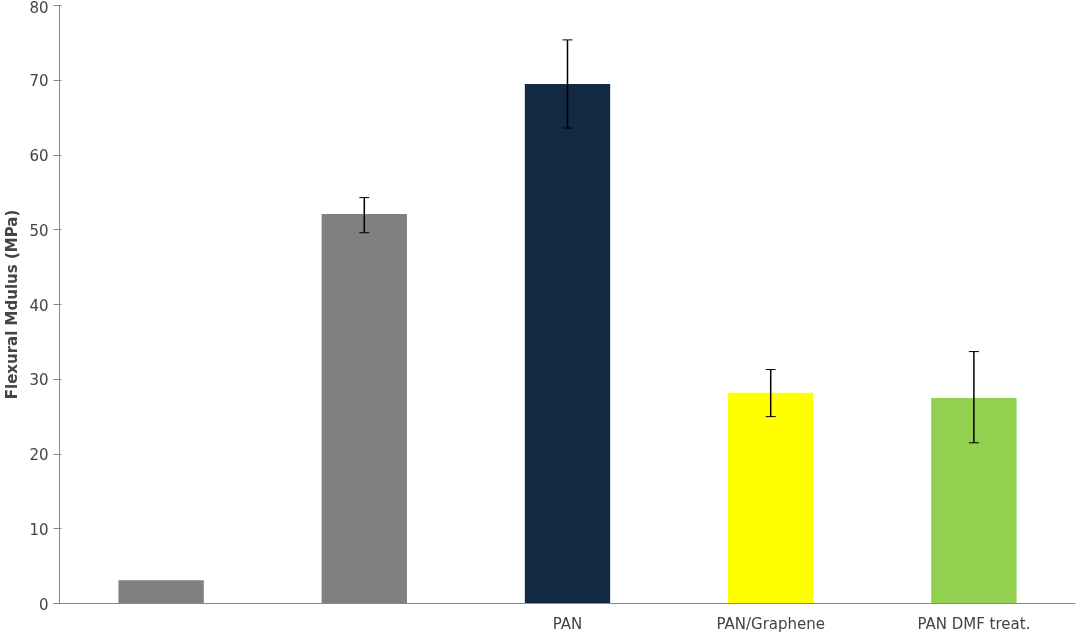 The width and height of the screenshot is (1086, 640). What do you see at coordinates (567, 623) in the screenshot?
I see `x-tick-label: PAN` at bounding box center [567, 623].